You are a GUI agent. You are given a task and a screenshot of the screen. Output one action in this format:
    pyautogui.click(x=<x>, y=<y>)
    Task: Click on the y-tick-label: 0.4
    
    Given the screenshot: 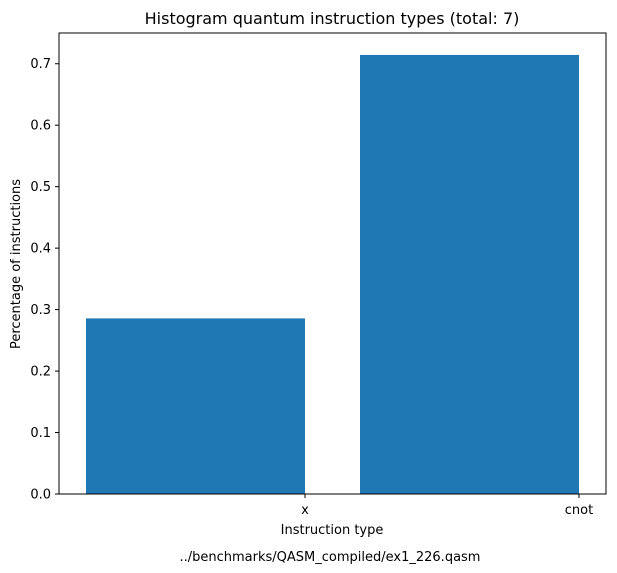 What is the action you would take?
    pyautogui.click(x=40, y=249)
    